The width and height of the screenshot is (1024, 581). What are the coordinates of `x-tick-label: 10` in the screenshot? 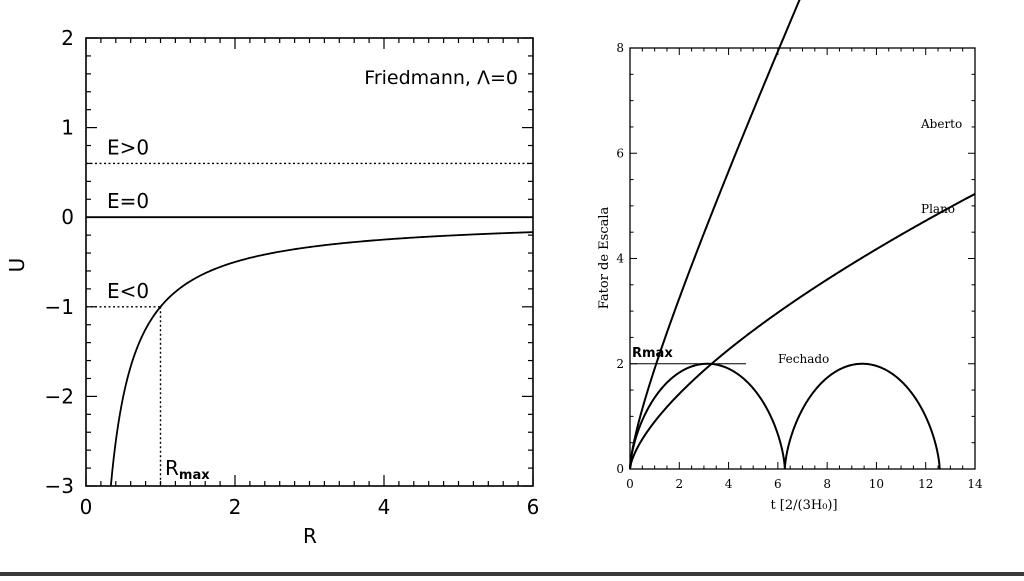 It's located at (876, 484).